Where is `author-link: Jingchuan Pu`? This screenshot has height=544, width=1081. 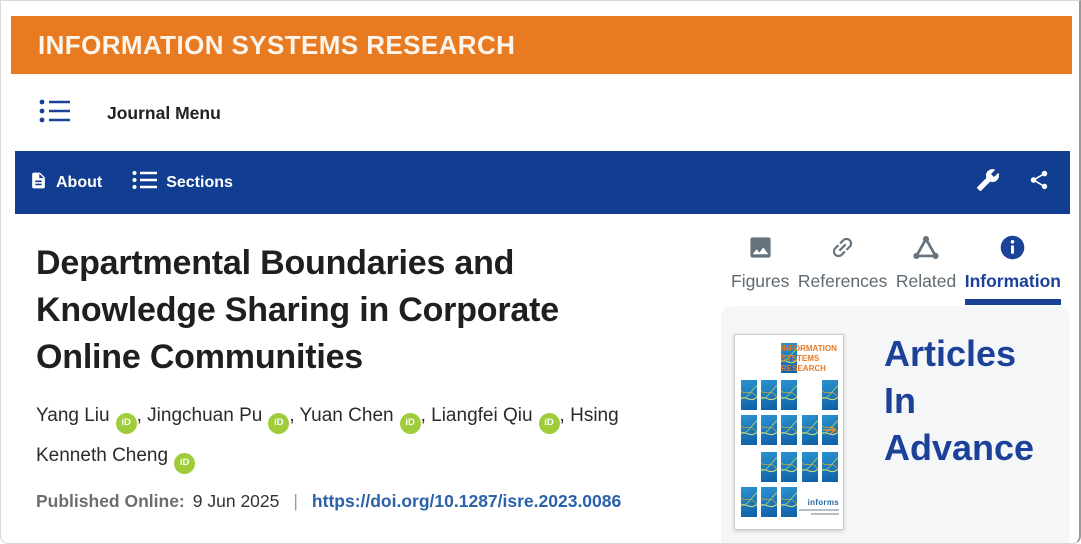 author-link: Jingchuan Pu is located at coordinates (205, 415).